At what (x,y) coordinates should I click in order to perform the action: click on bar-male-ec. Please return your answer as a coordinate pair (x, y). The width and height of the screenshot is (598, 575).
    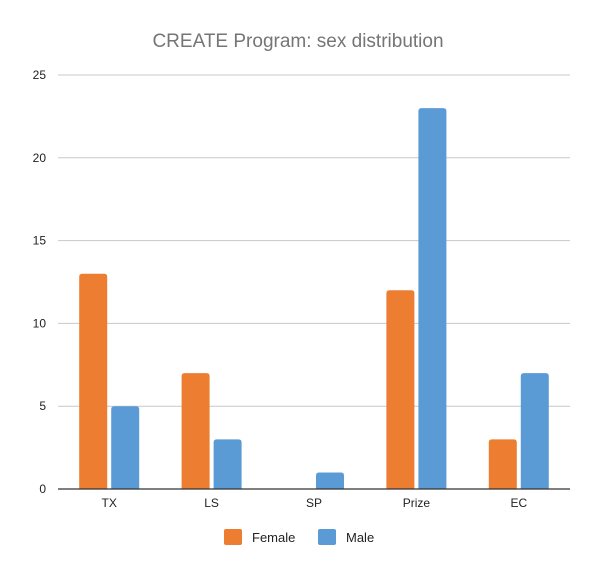
    Looking at the image, I should click on (534, 431).